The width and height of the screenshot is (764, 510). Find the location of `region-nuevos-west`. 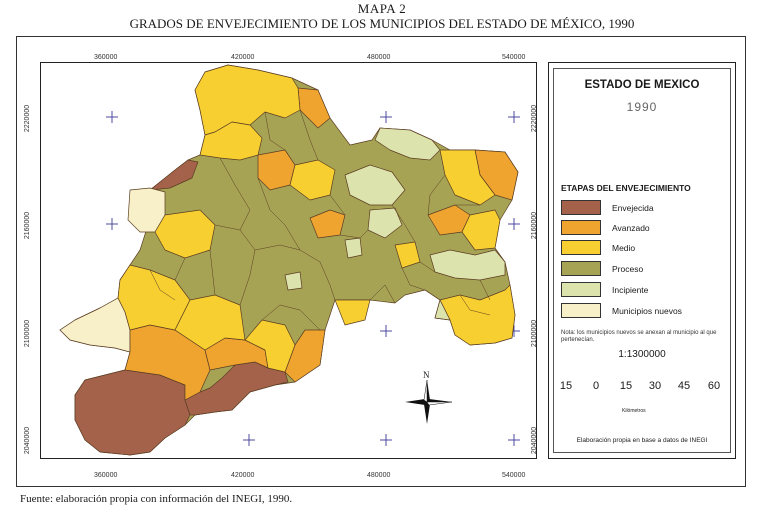

region-nuevos-west is located at coordinates (95, 325).